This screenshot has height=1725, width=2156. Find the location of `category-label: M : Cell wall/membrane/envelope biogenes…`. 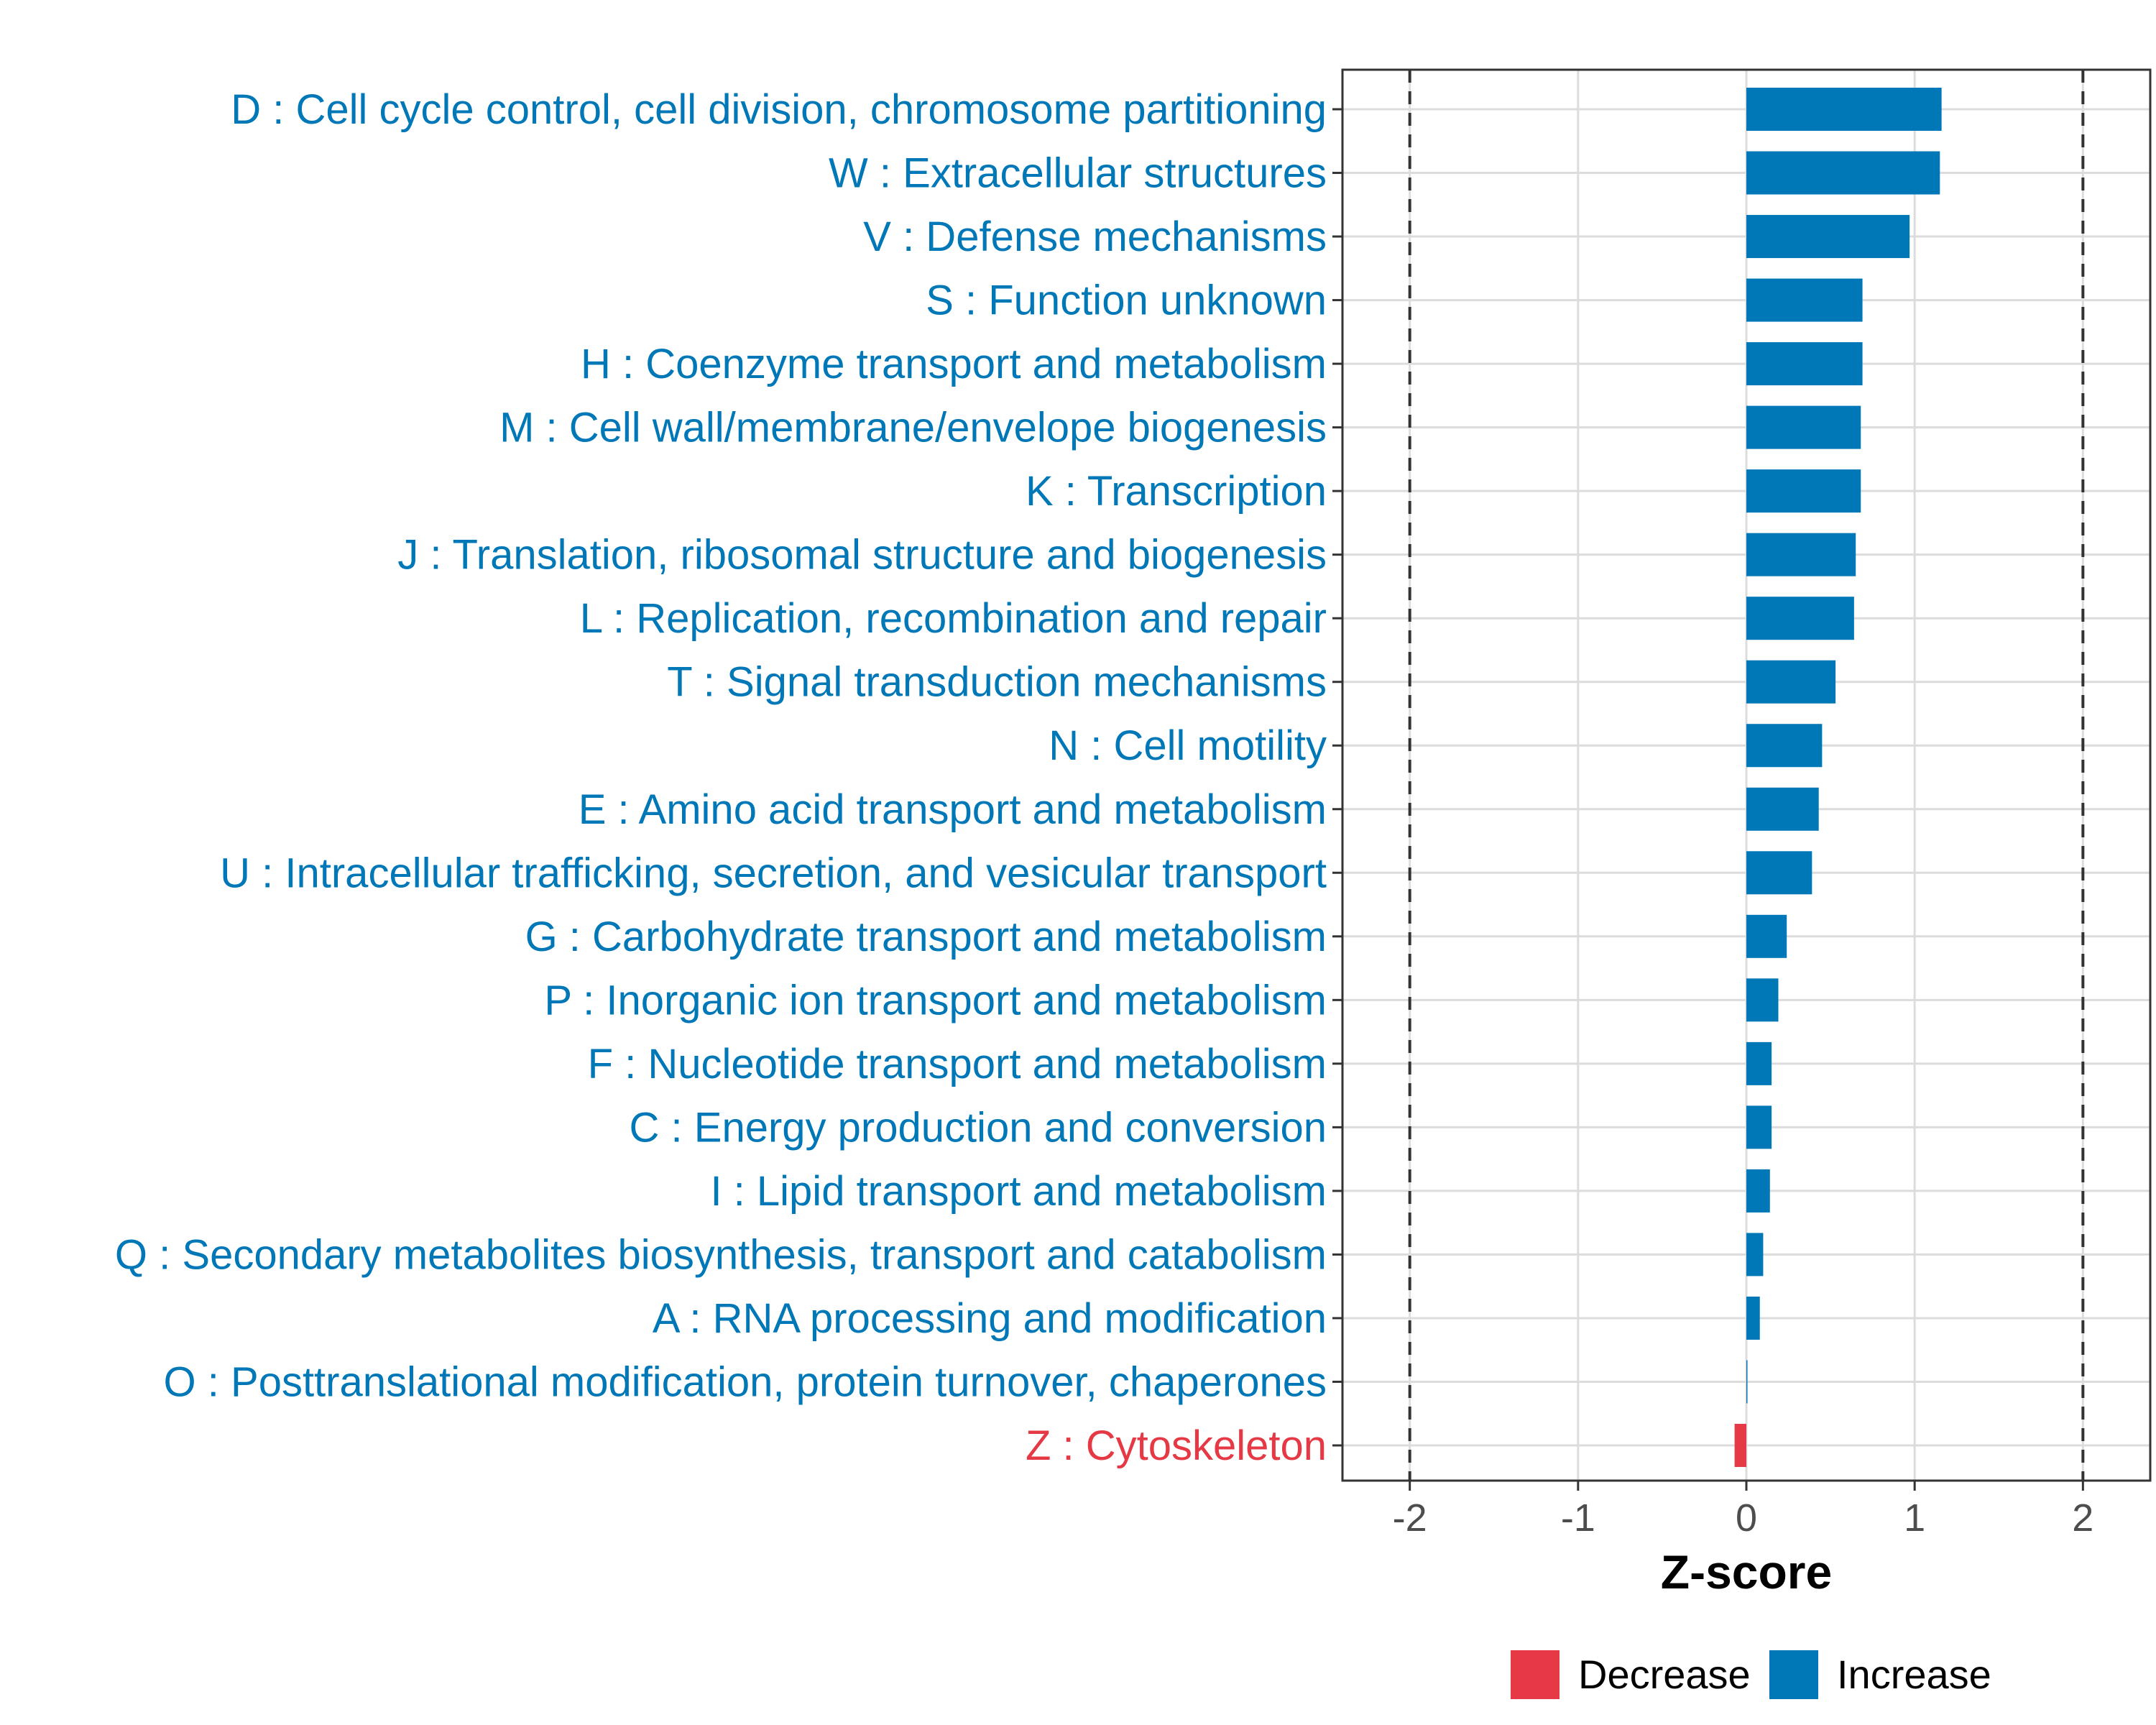

category-label: M : Cell wall/membrane/envelope biogenes… is located at coordinates (913, 428).